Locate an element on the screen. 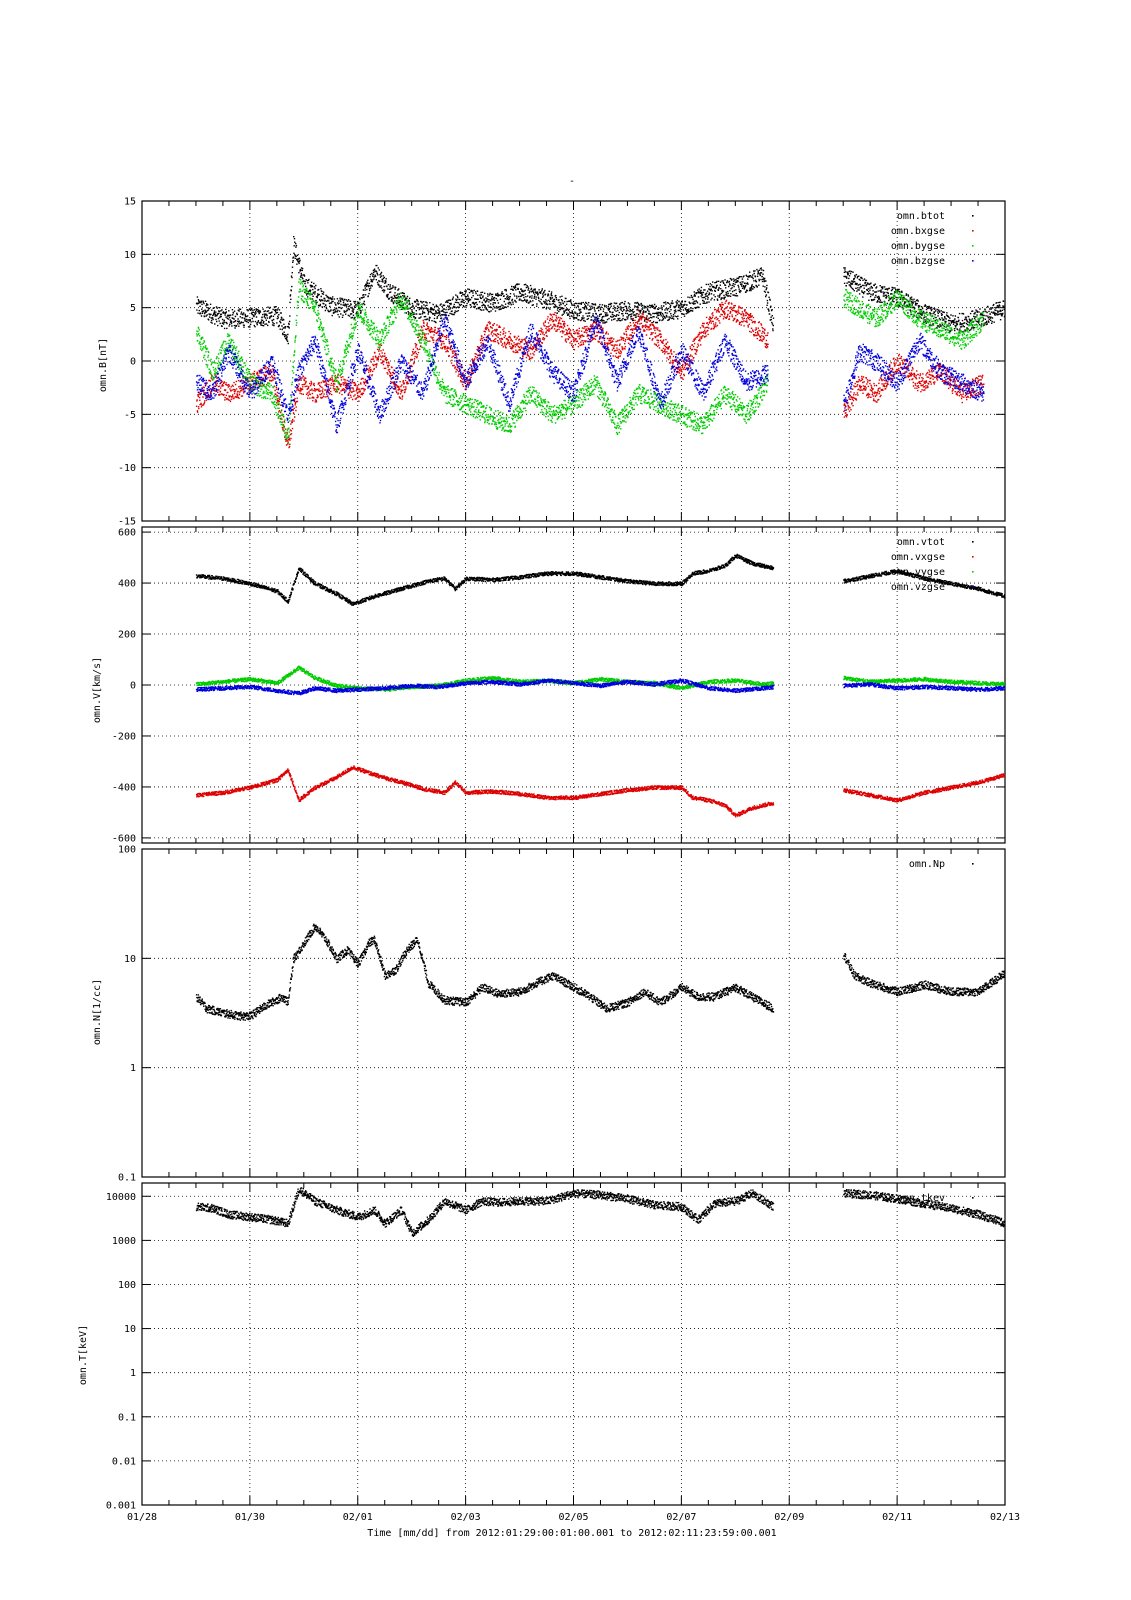 The image size is (1131, 1600). x-tick-label: 01/30 is located at coordinates (250, 1517).